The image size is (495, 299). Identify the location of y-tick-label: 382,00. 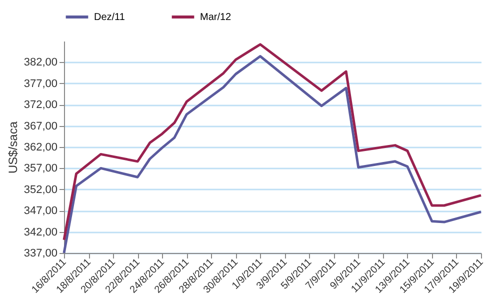
(41, 62).